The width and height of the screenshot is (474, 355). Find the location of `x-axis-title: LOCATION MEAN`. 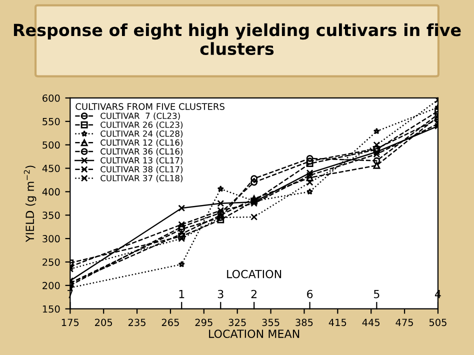

x-axis-title: LOCATION MEAN is located at coordinates (254, 334).